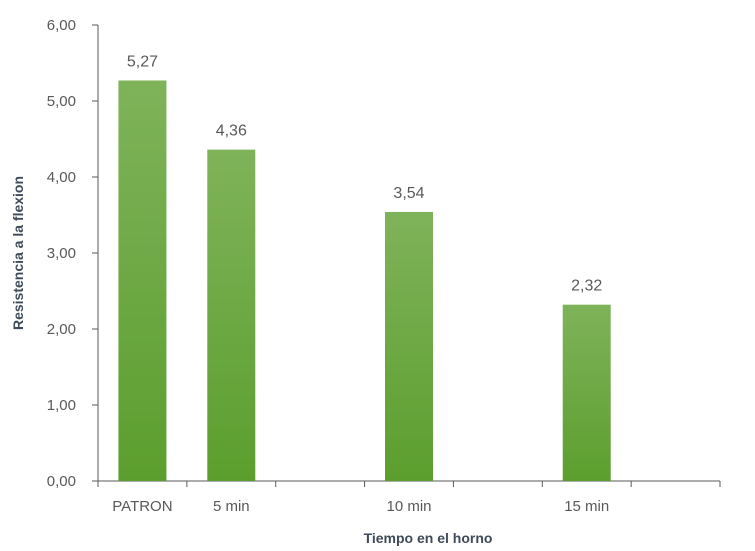 The height and width of the screenshot is (551, 755). Describe the element at coordinates (408, 193) in the screenshot. I see `data-label: 3,54` at that location.